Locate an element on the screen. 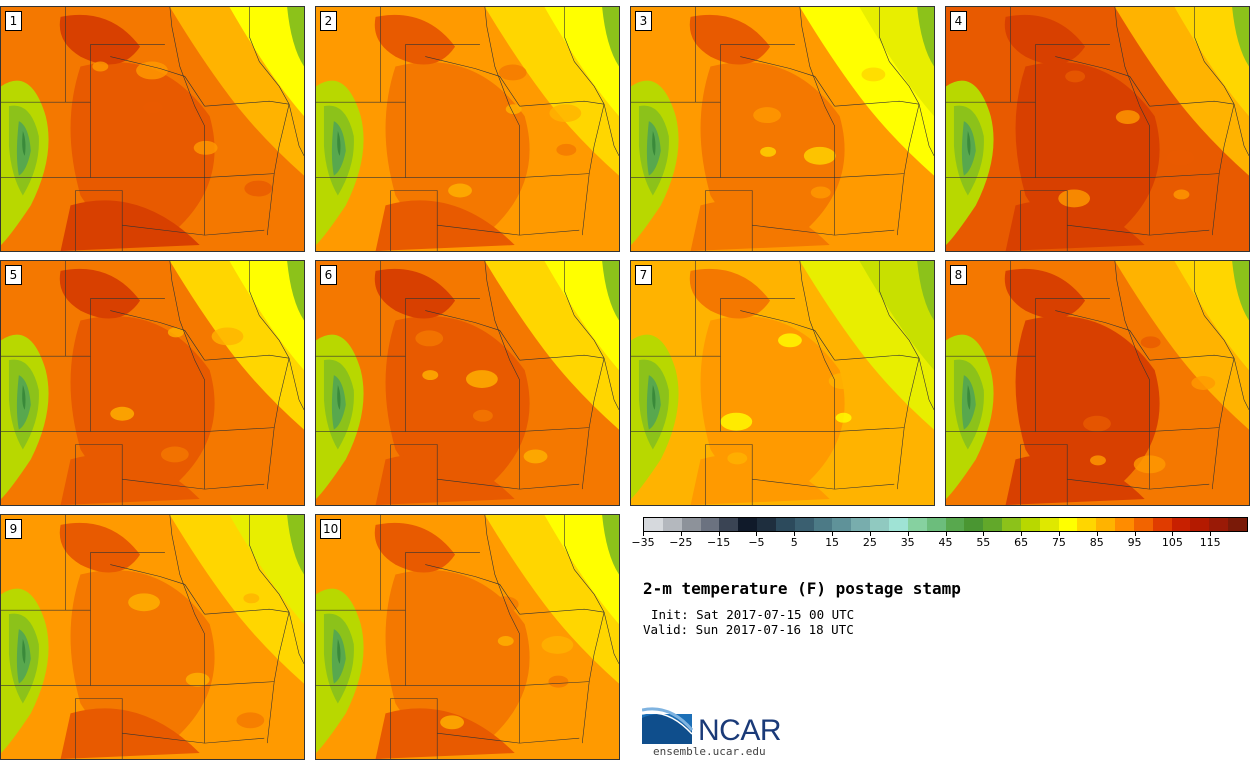  member-map-5: 5 is located at coordinates (152, 383).